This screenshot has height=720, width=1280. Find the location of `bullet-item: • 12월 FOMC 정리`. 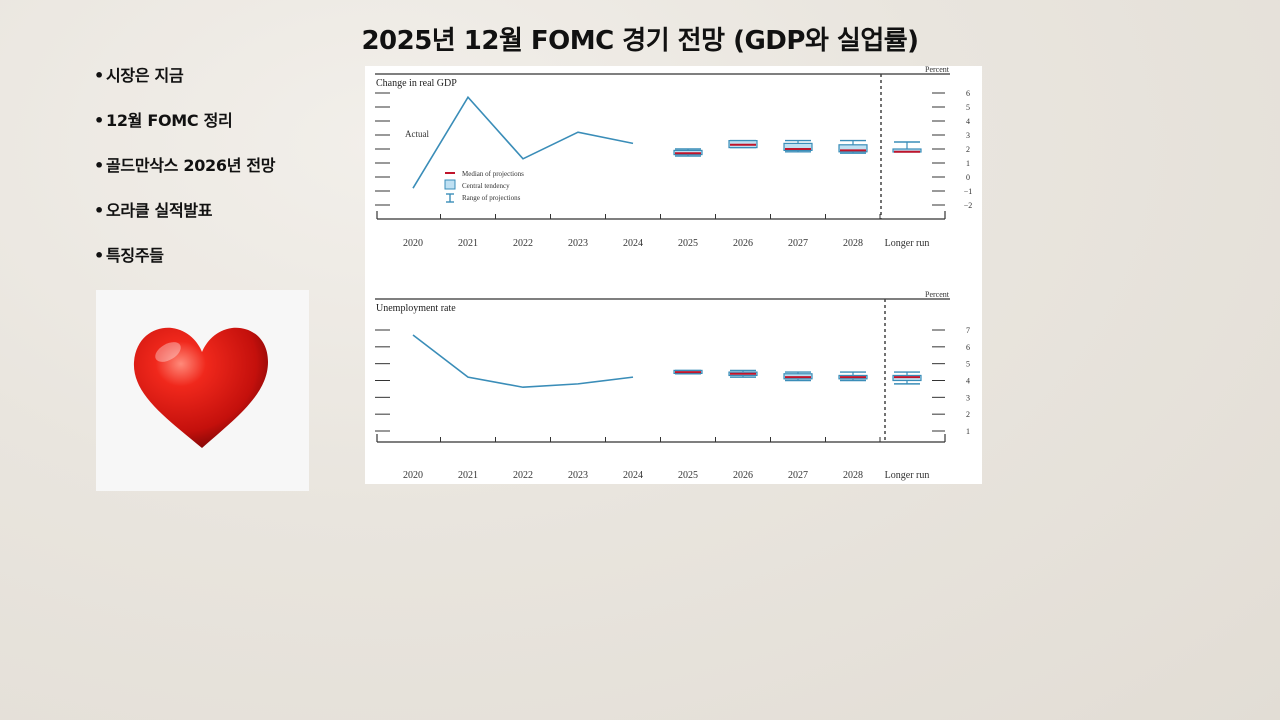

bullet-item: • 12월 FOMC 정리 is located at coordinates (163, 120).